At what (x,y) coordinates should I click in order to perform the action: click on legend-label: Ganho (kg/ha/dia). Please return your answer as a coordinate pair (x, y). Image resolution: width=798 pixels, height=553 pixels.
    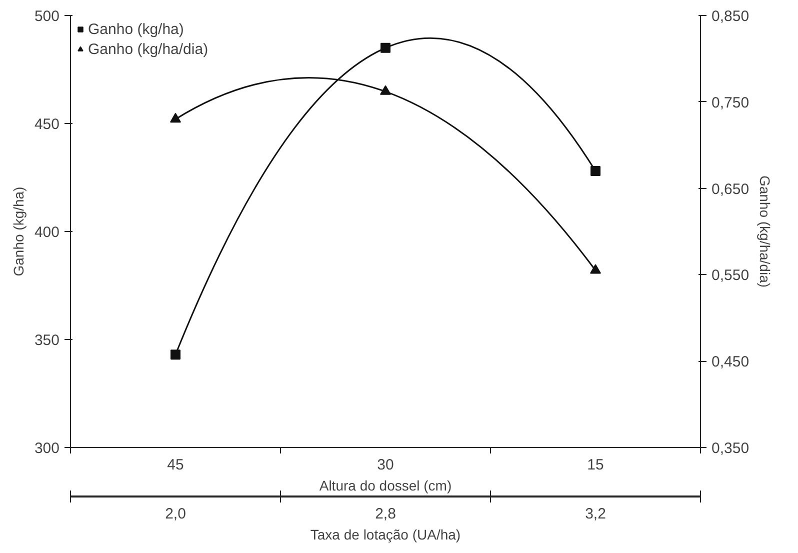
    Looking at the image, I should click on (148, 49).